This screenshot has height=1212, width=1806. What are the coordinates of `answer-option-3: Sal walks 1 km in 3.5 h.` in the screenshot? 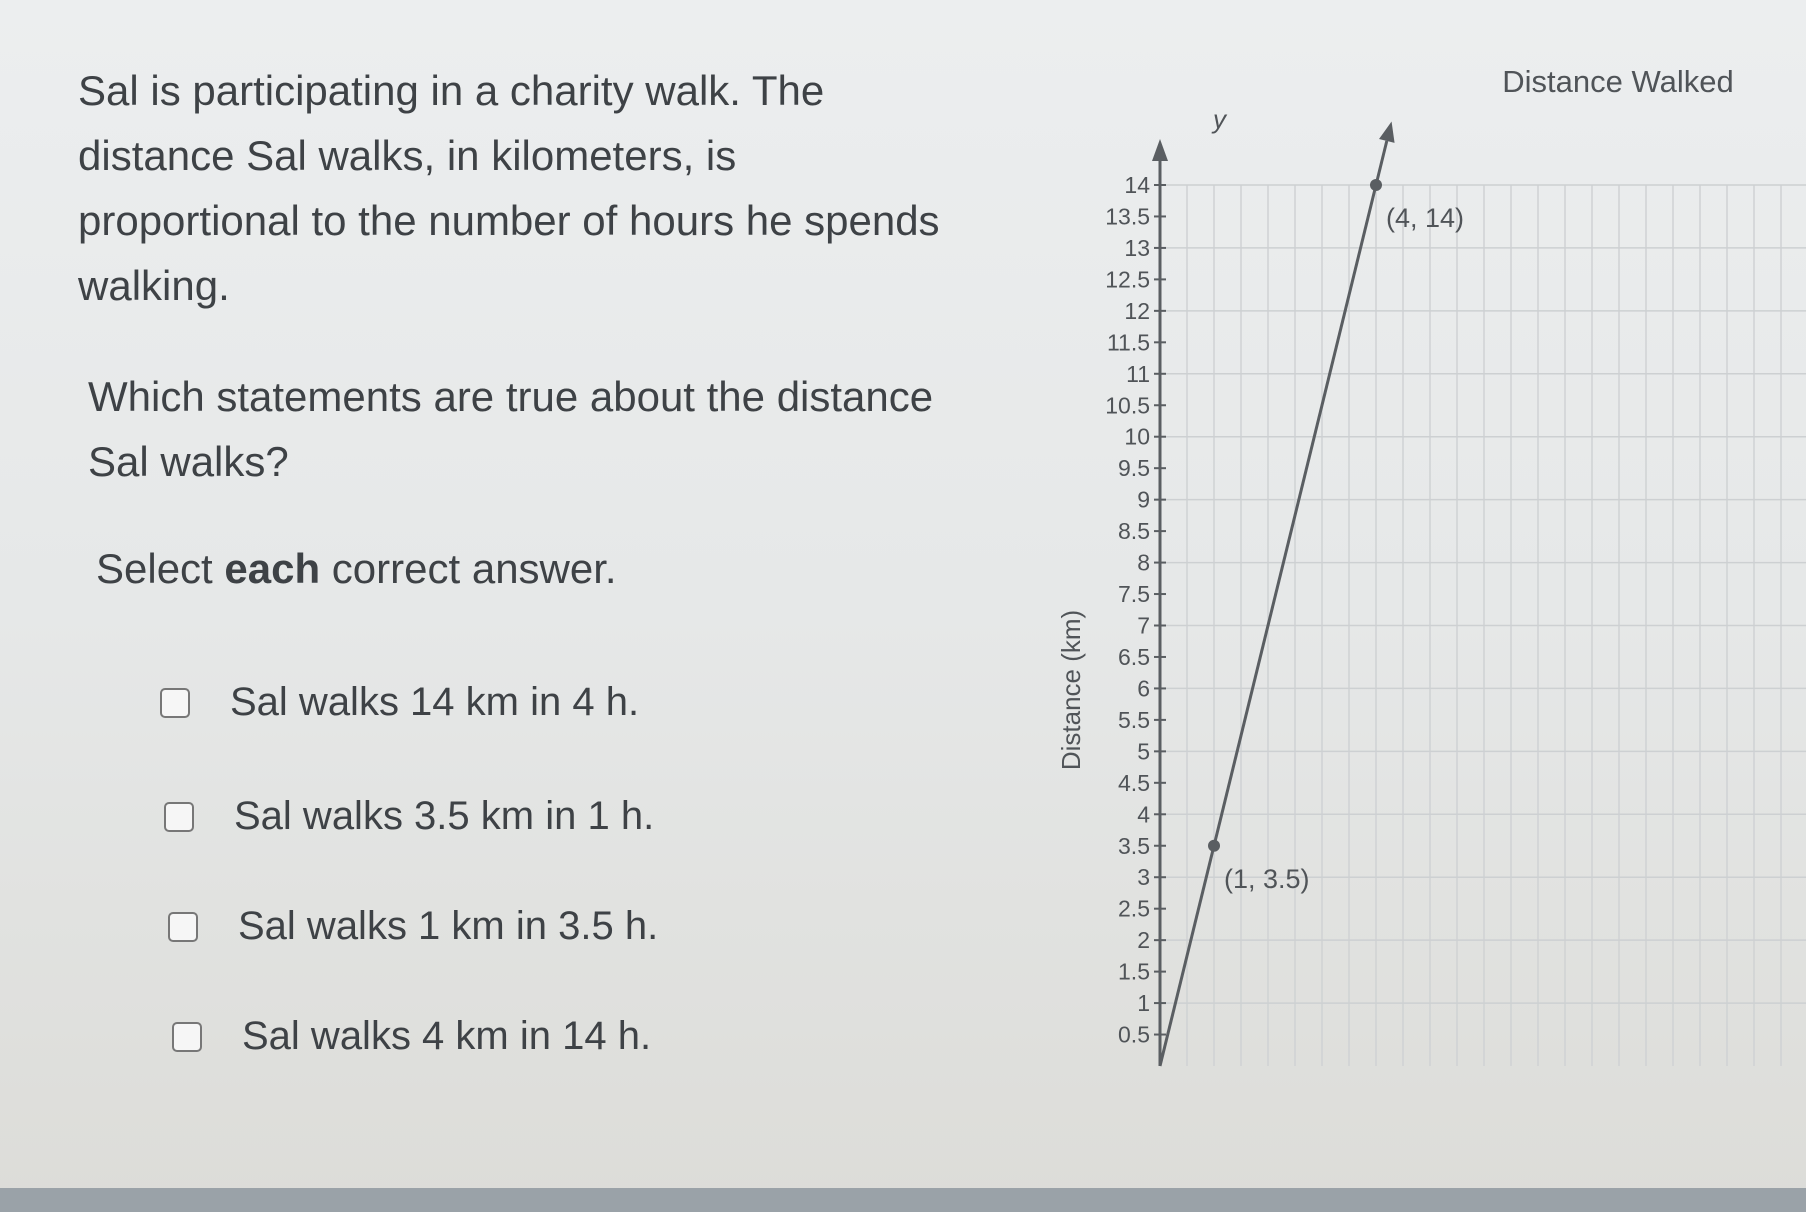 It's located at (413, 926).